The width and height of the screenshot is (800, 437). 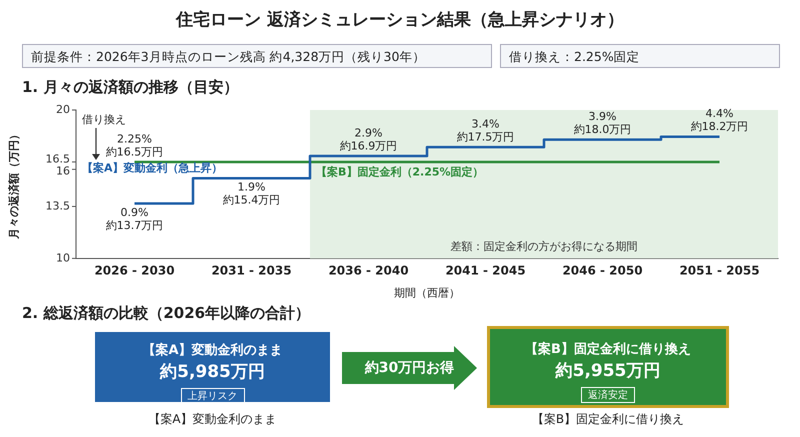 What do you see at coordinates (400, 171) in the screenshot?
I see `series-label: 【案B】固定金利（2.25%固定）` at bounding box center [400, 171].